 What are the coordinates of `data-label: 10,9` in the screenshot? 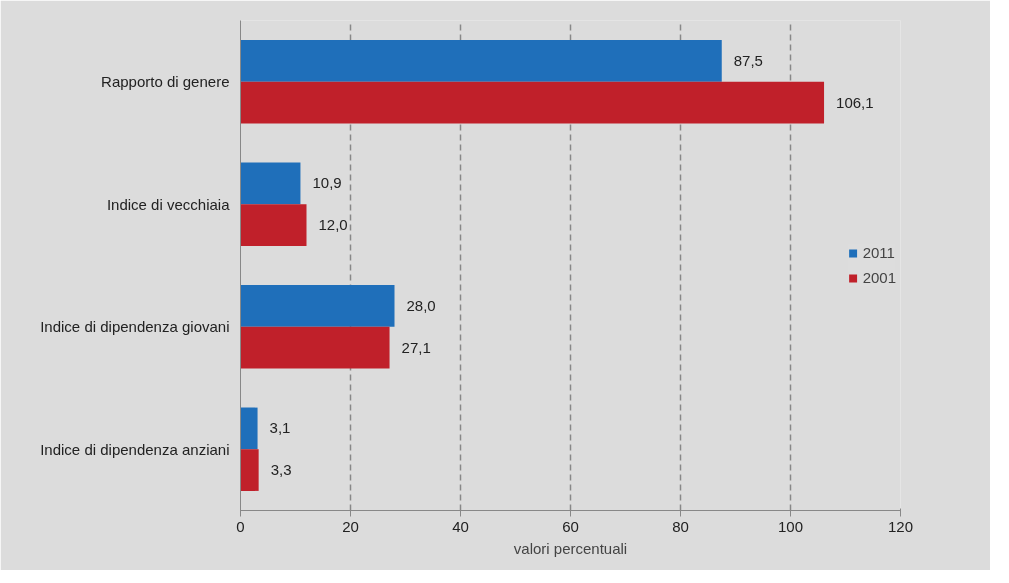 It's located at (327, 183).